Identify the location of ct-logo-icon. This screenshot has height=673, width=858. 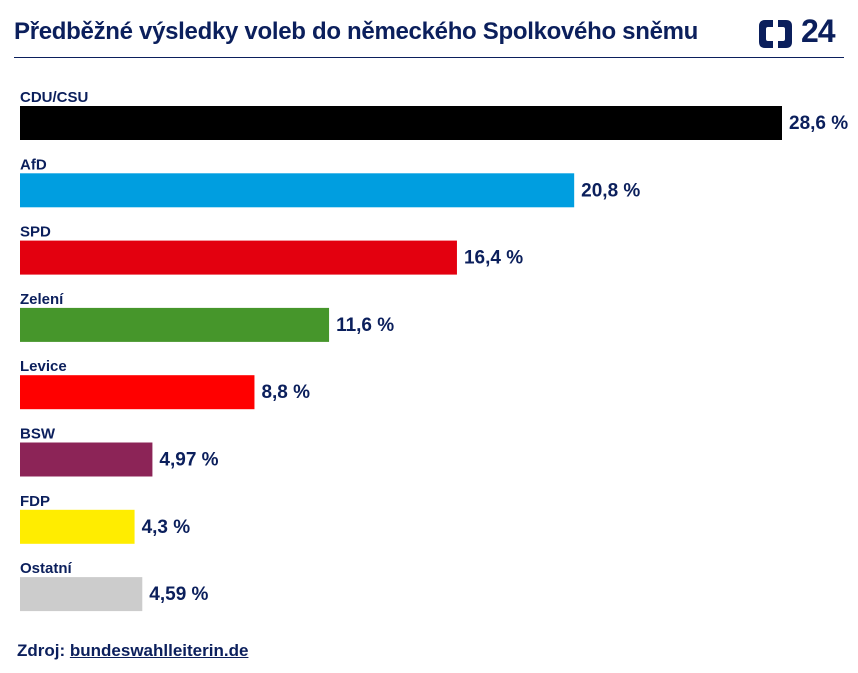
(775, 34).